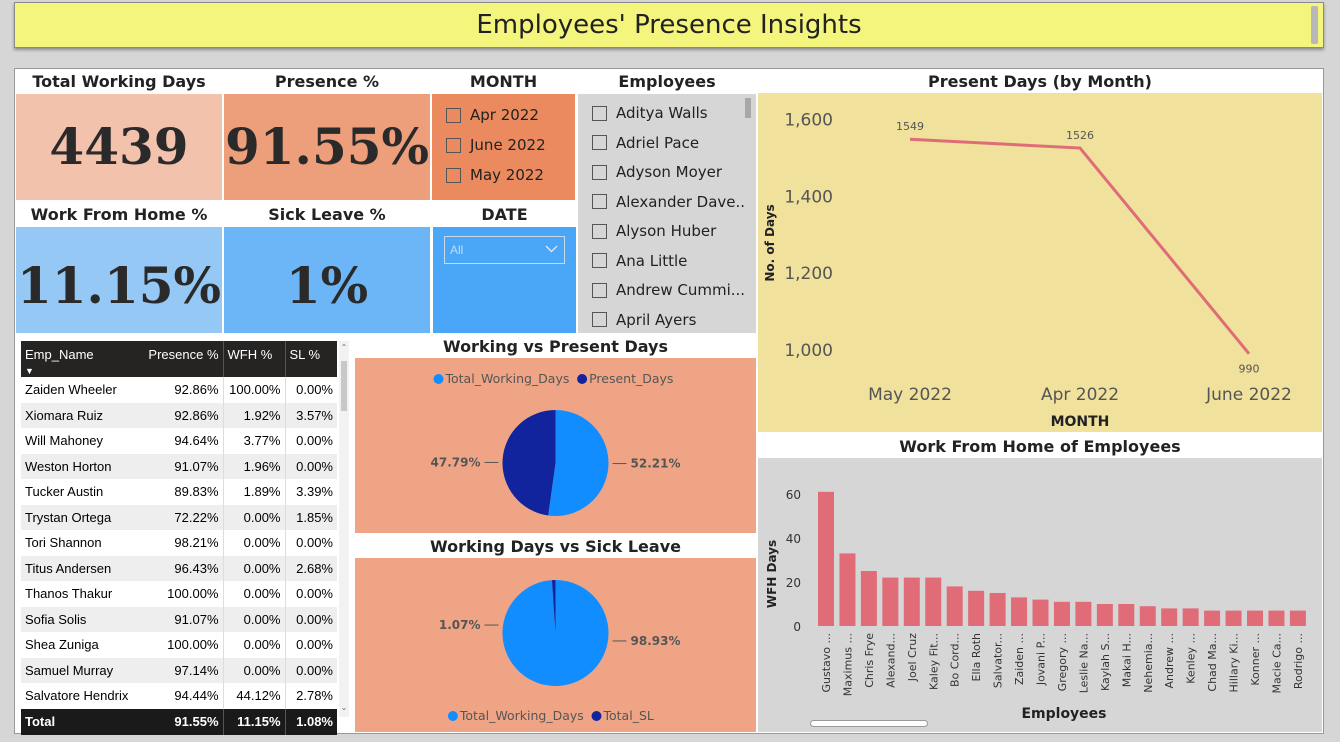 This screenshot has width=1340, height=742. What do you see at coordinates (179, 645) in the screenshot?
I see `table-row: Shea Zuniga 100.00% 0.00% 0.00%` at bounding box center [179, 645].